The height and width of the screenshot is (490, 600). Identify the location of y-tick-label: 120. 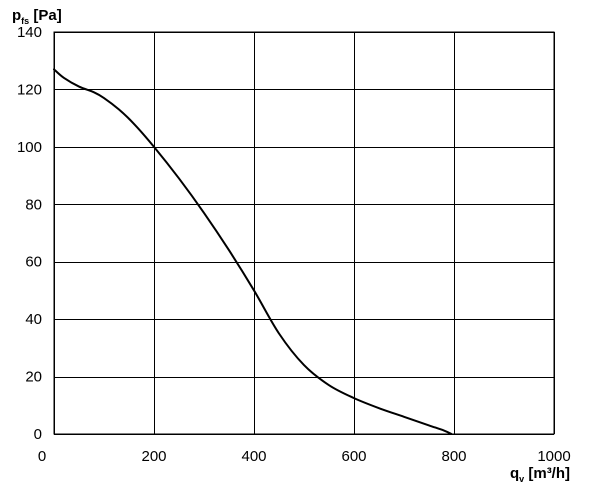
(29, 89).